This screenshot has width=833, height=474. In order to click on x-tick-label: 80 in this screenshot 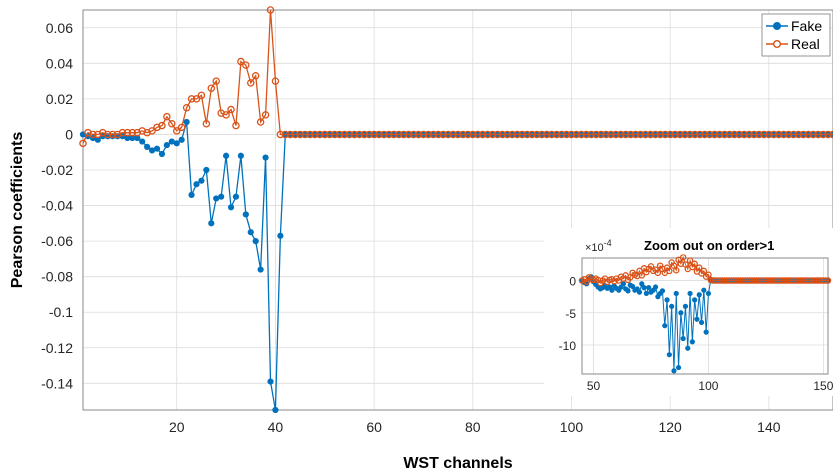, I will do `click(473, 427)`.